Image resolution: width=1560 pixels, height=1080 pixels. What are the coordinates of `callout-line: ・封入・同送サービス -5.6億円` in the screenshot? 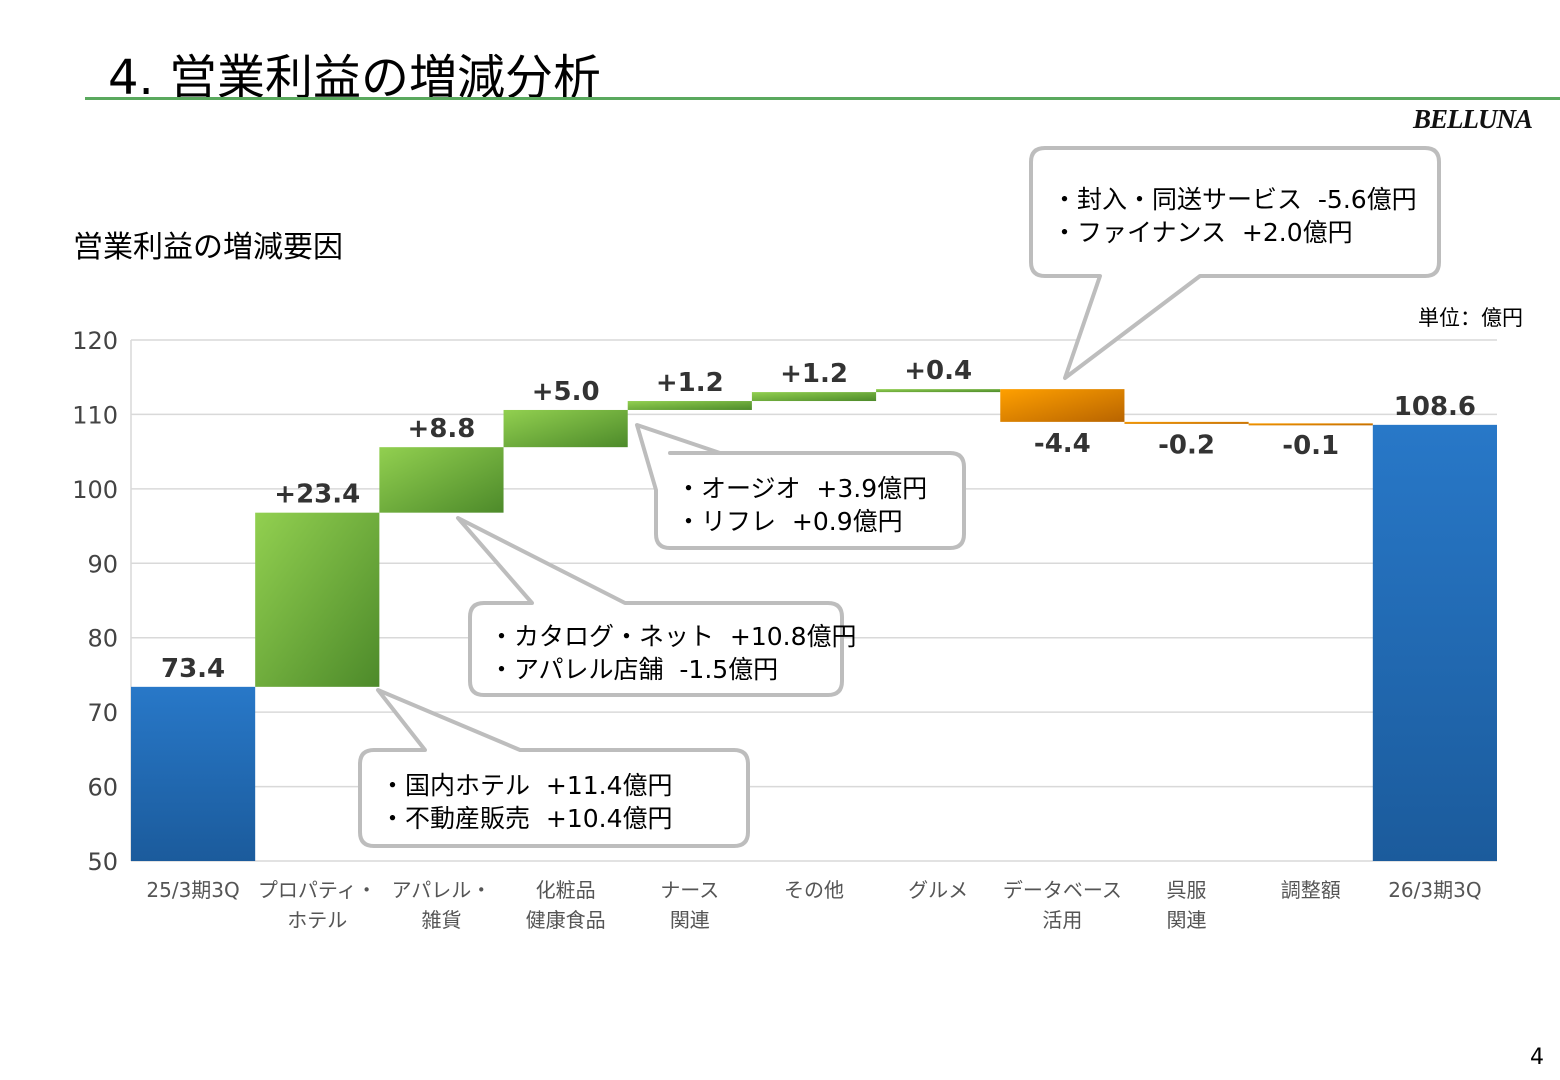 It's located at (1234, 199).